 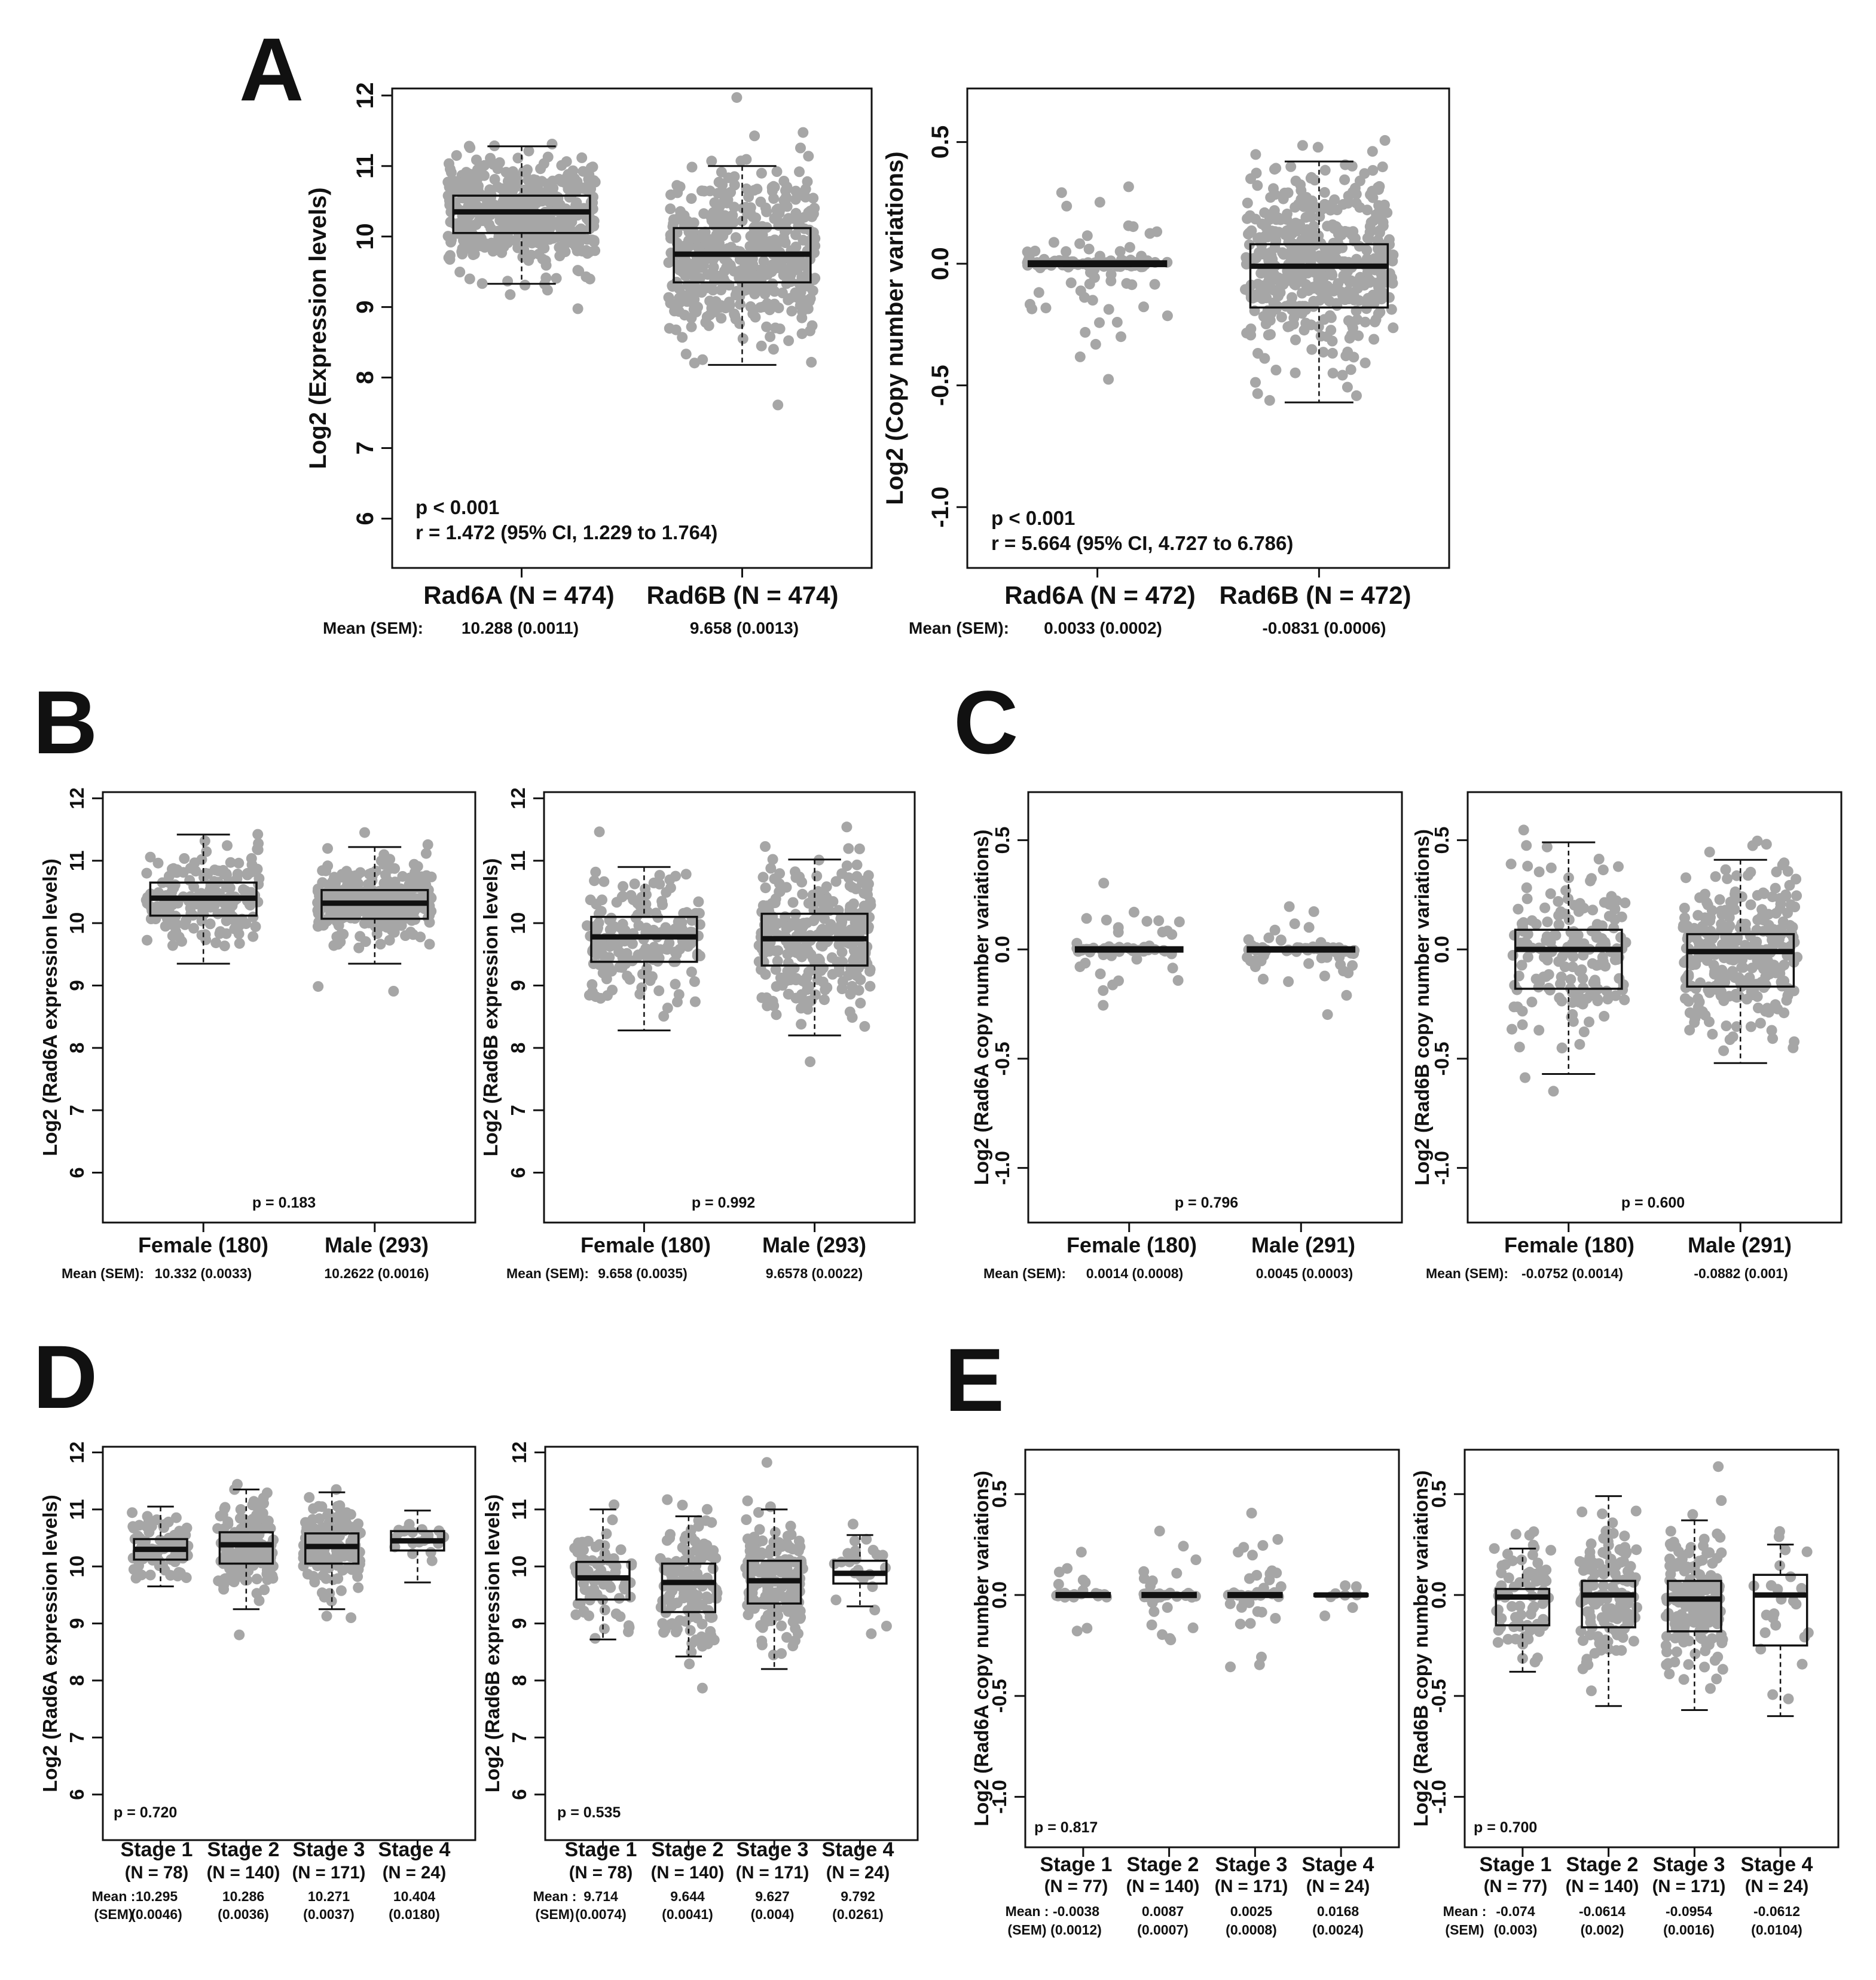 I want to click on y-axis-label: Log2 (Rad6B copy number variations), so click(x=1422, y=1007).